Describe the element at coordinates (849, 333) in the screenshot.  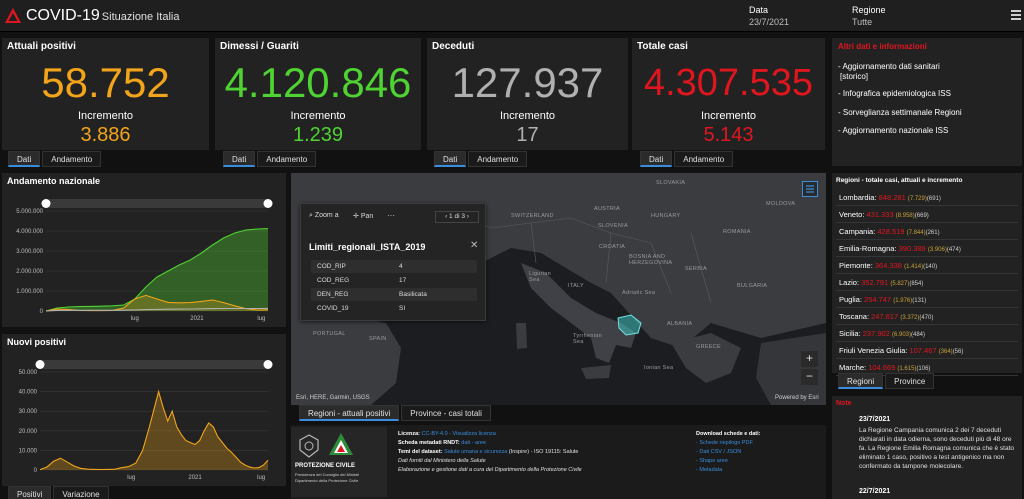
I see `region-name: Sicilia` at that location.